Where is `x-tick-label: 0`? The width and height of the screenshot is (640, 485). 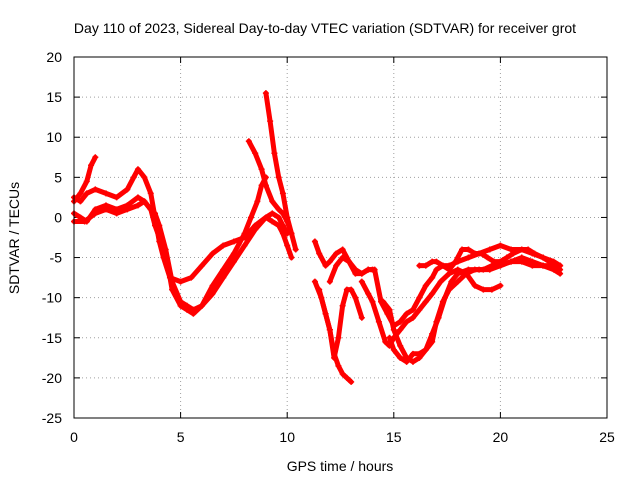 x-tick-label: 0 is located at coordinates (74, 437).